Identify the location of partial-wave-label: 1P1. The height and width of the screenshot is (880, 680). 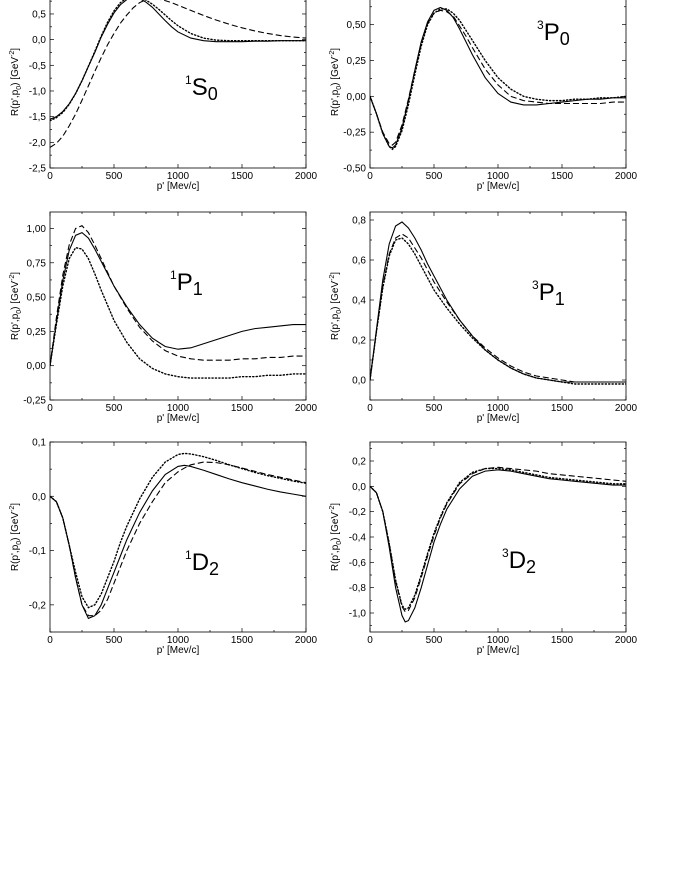
(186, 283).